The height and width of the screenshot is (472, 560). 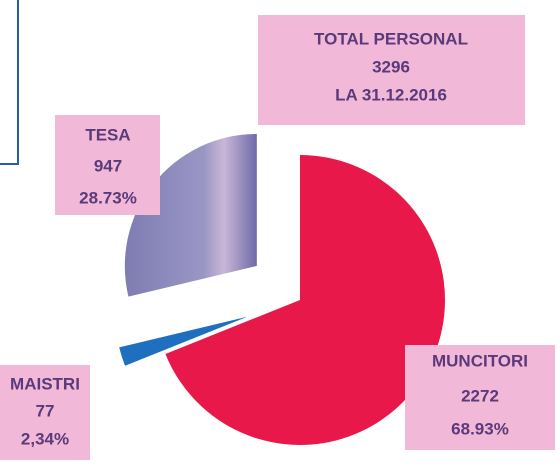 What do you see at coordinates (480, 428) in the screenshot?
I see `slice-percent: 68.93%` at bounding box center [480, 428].